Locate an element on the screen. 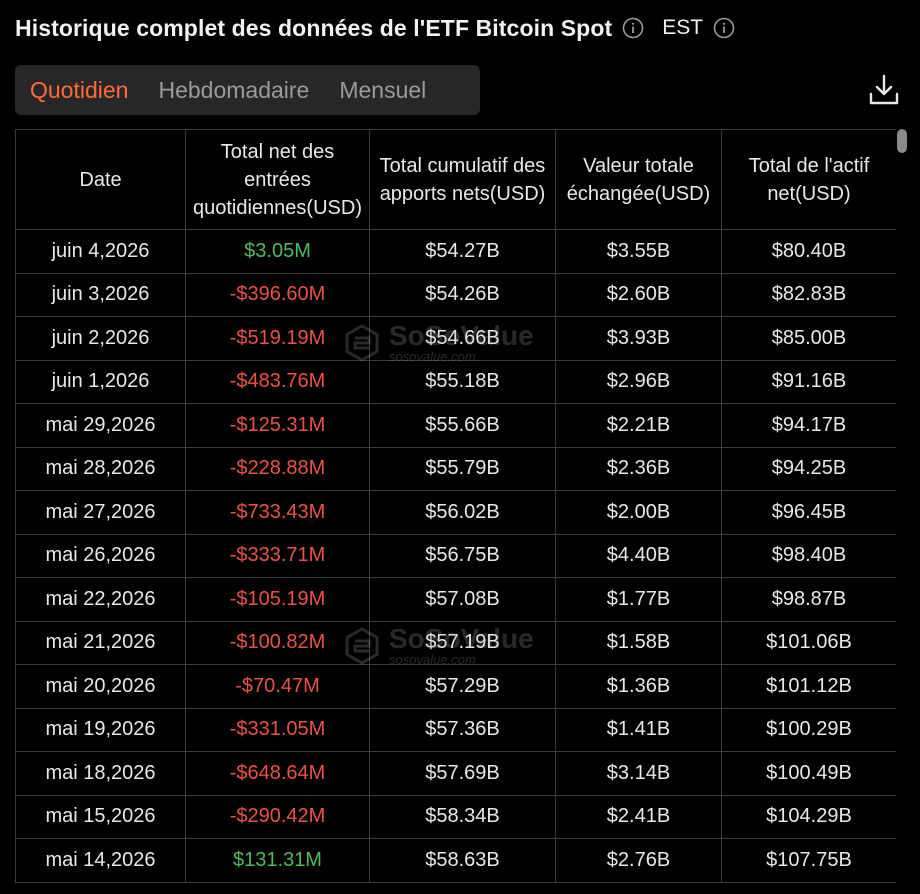  table-row: mai 29,2026 -$125.31M $55.66B $2.21B $94.17B is located at coordinates (455, 425).